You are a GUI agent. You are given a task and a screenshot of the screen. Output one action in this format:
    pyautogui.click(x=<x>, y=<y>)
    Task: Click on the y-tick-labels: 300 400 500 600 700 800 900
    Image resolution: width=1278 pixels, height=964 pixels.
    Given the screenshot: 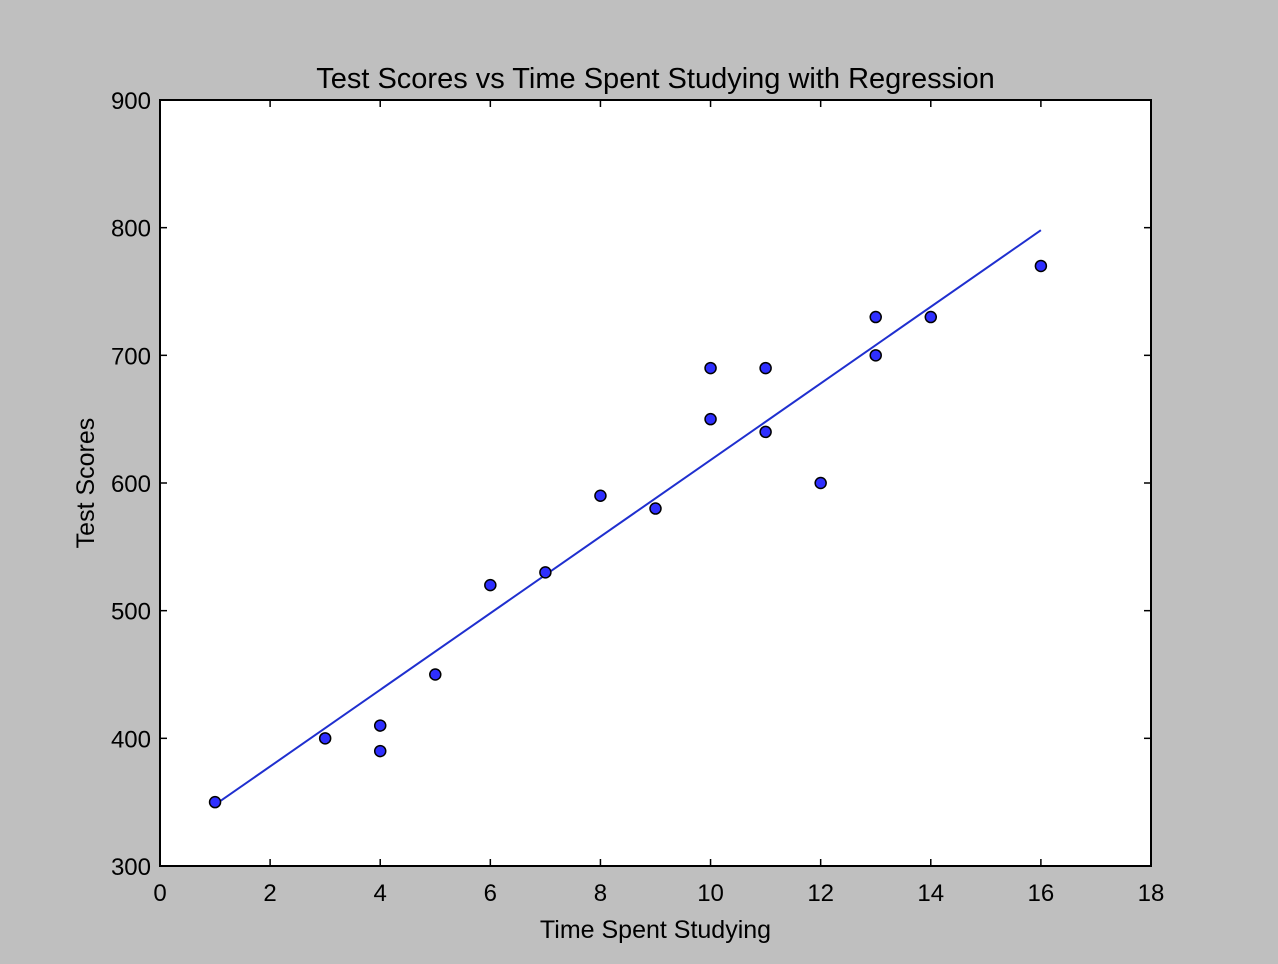 What is the action you would take?
    pyautogui.click(x=131, y=484)
    